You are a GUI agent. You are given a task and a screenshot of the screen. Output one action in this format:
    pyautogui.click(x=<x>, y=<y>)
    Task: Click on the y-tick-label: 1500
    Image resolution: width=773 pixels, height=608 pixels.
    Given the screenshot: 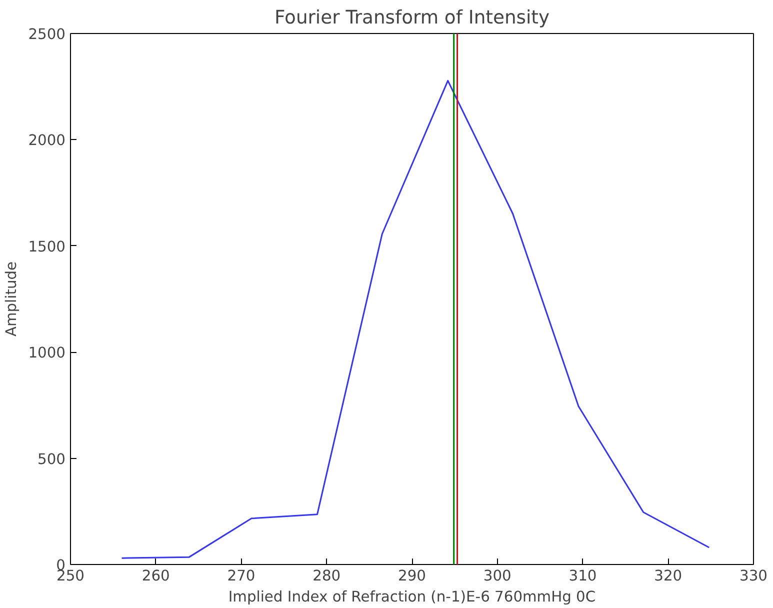 What is the action you would take?
    pyautogui.click(x=47, y=247)
    